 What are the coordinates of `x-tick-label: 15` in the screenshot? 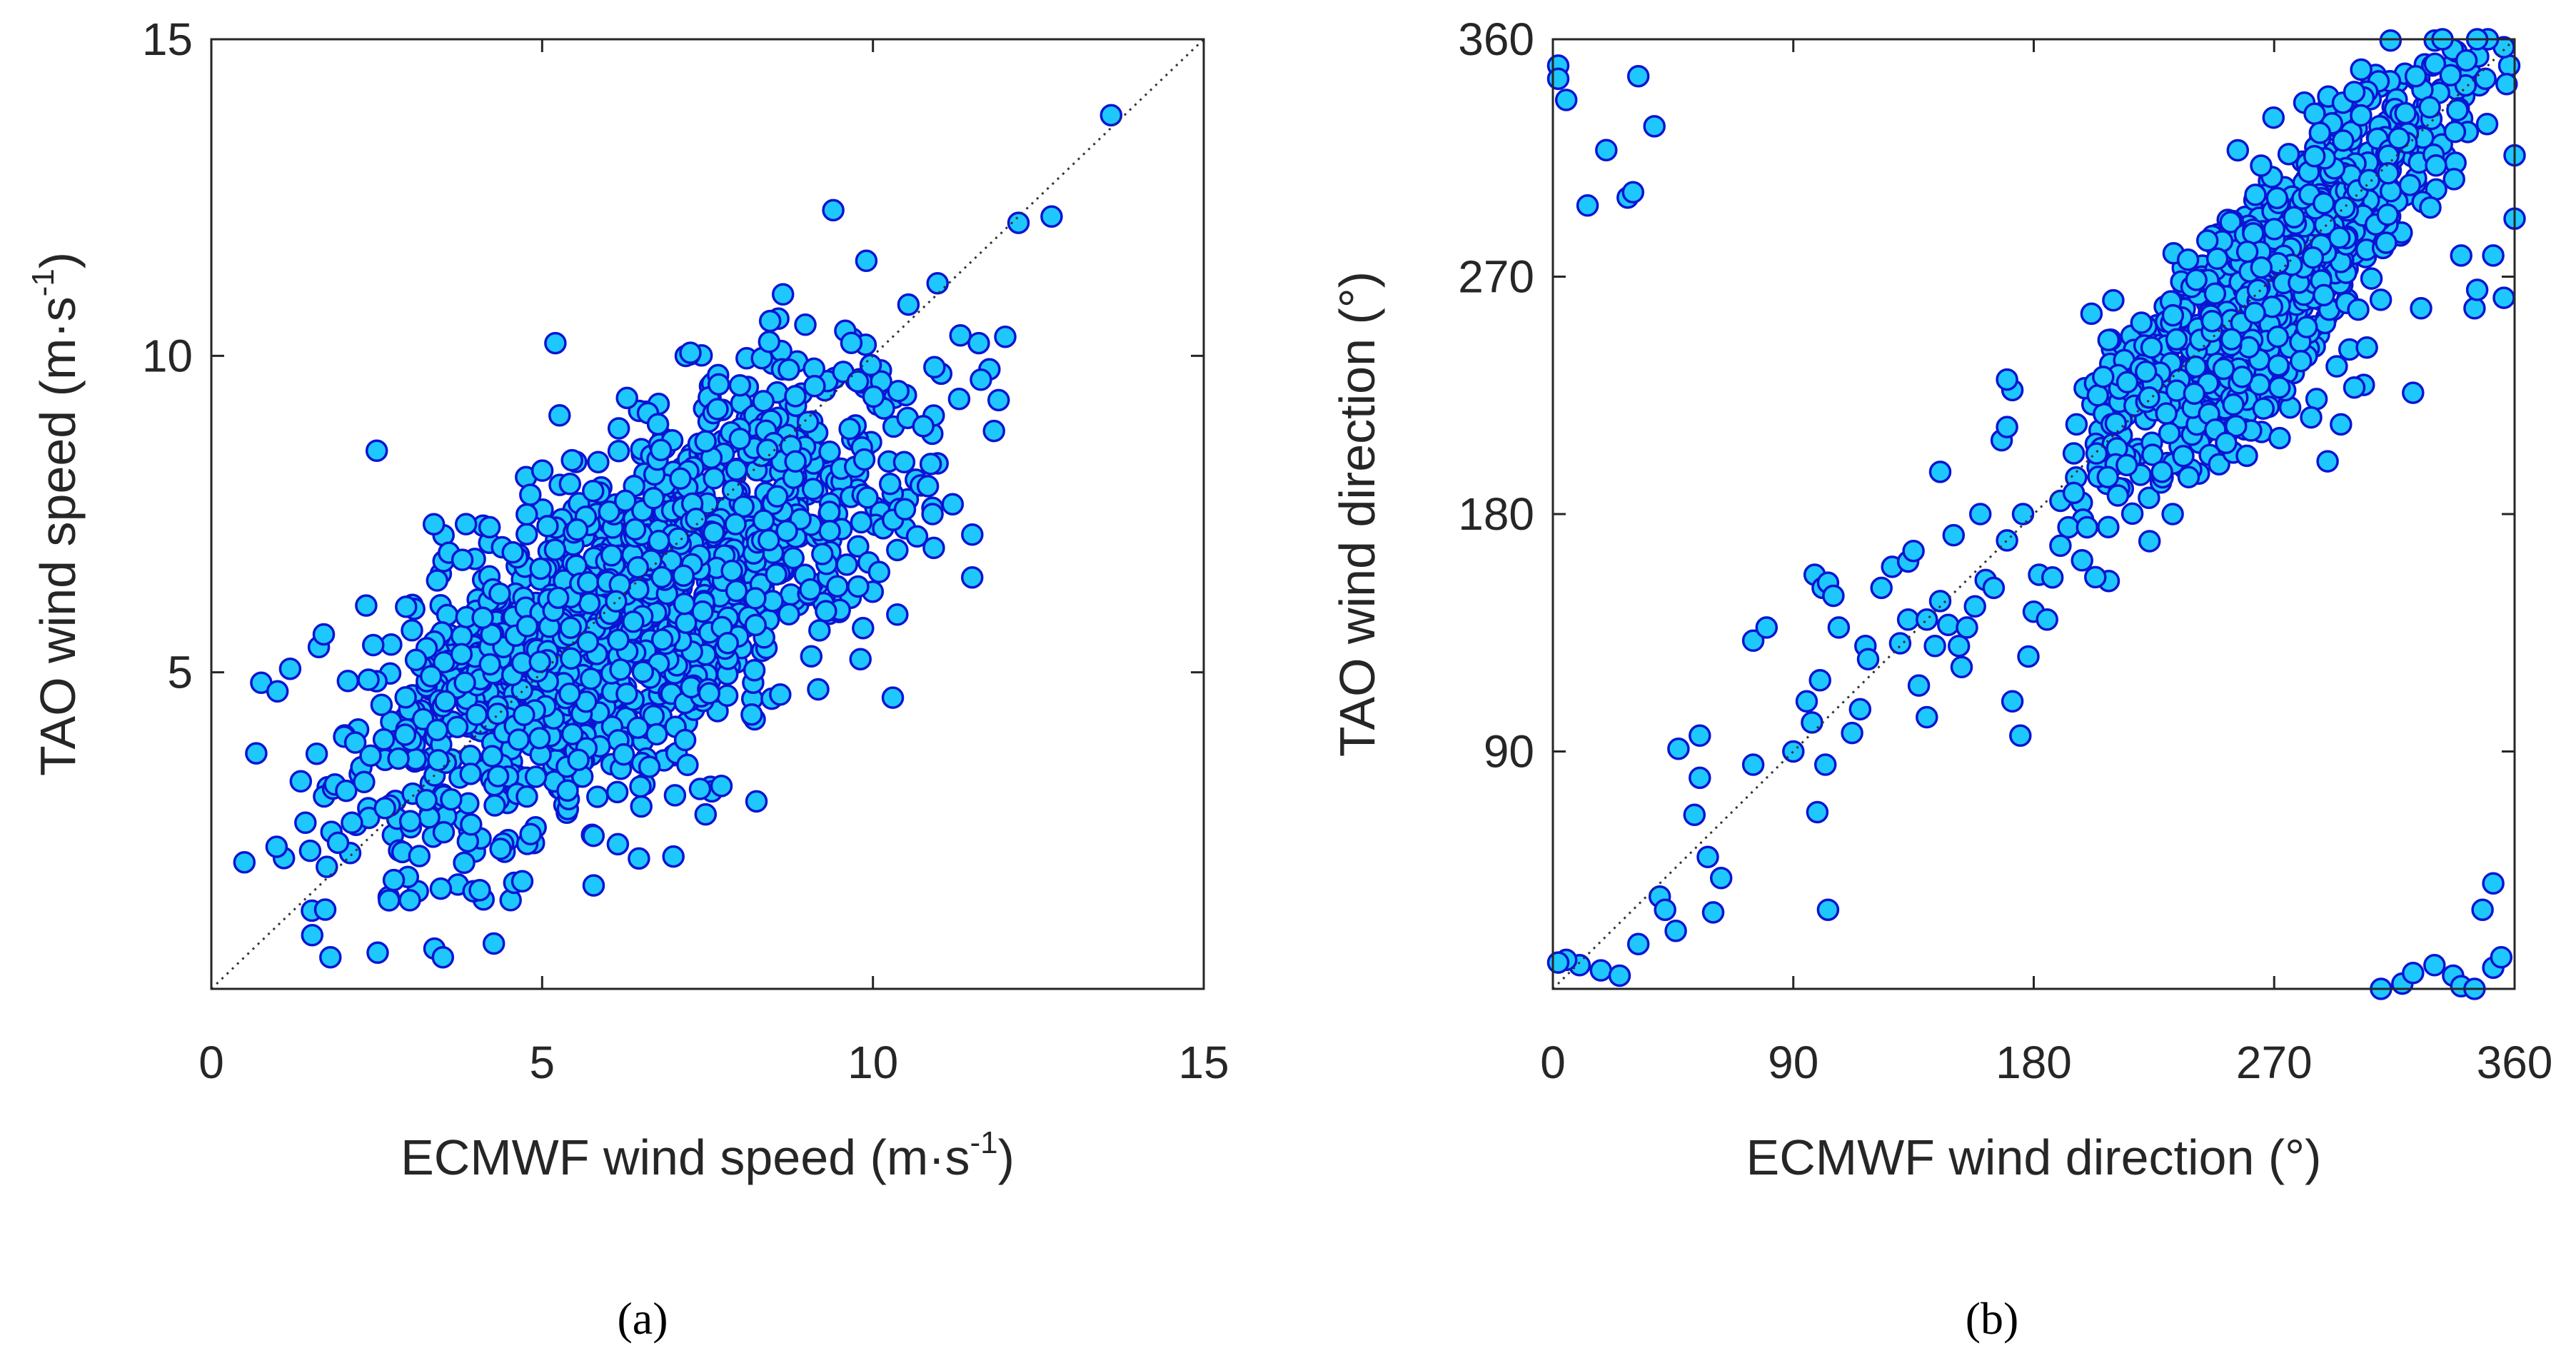 It's located at (1203, 1062).